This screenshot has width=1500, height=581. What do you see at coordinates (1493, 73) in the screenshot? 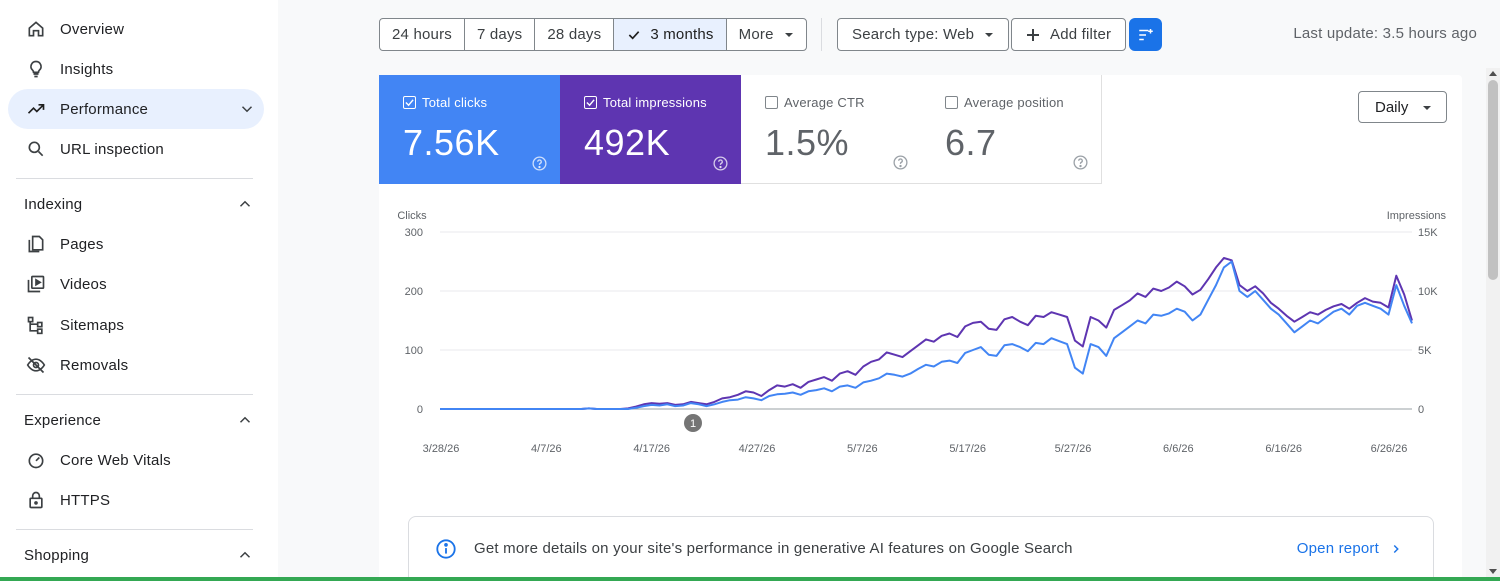
I see `scroll-up-icon` at bounding box center [1493, 73].